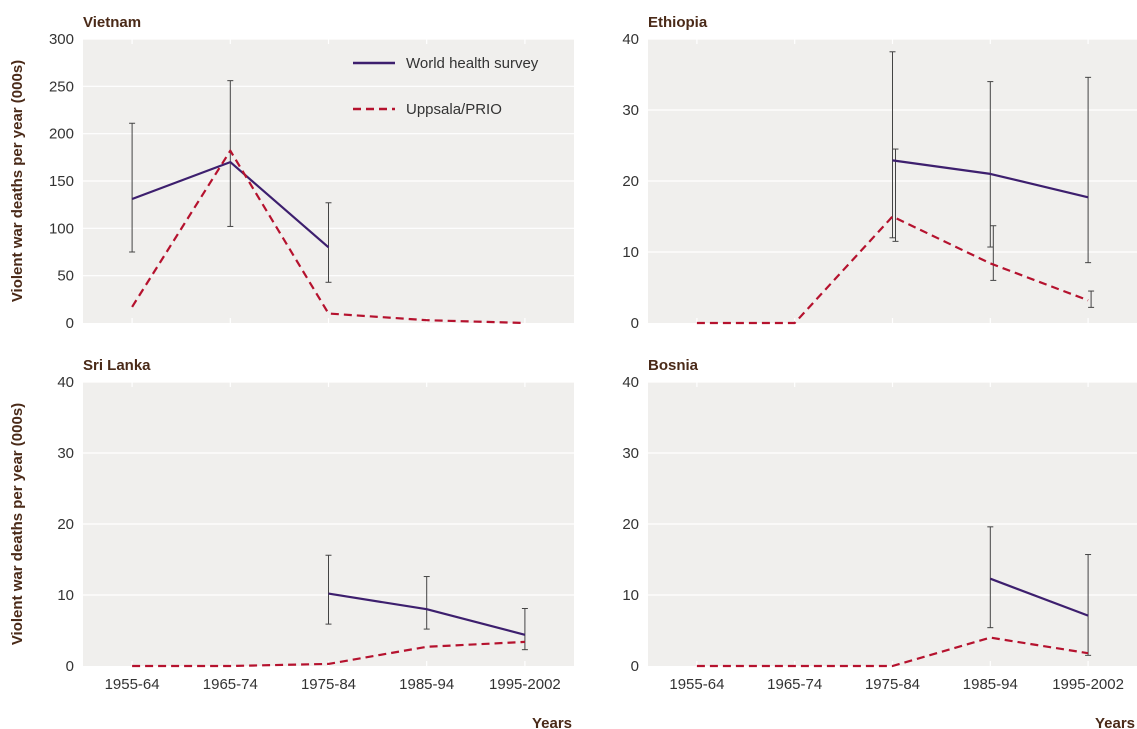 Image resolution: width=1137 pixels, height=729 pixels. I want to click on legend-label: World health survey, so click(472, 63).